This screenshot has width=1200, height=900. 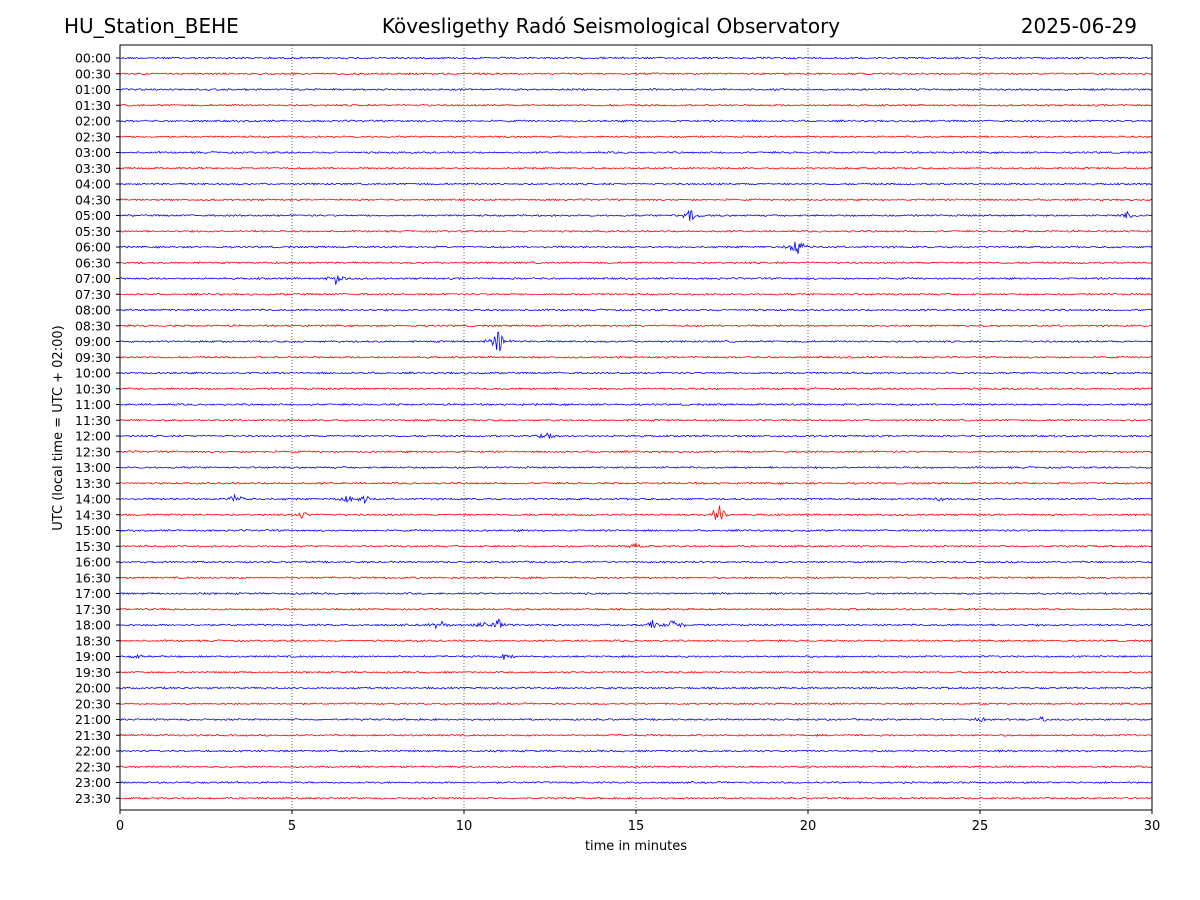 What do you see at coordinates (93, 278) in the screenshot?
I see `y-tick-label: 07:00` at bounding box center [93, 278].